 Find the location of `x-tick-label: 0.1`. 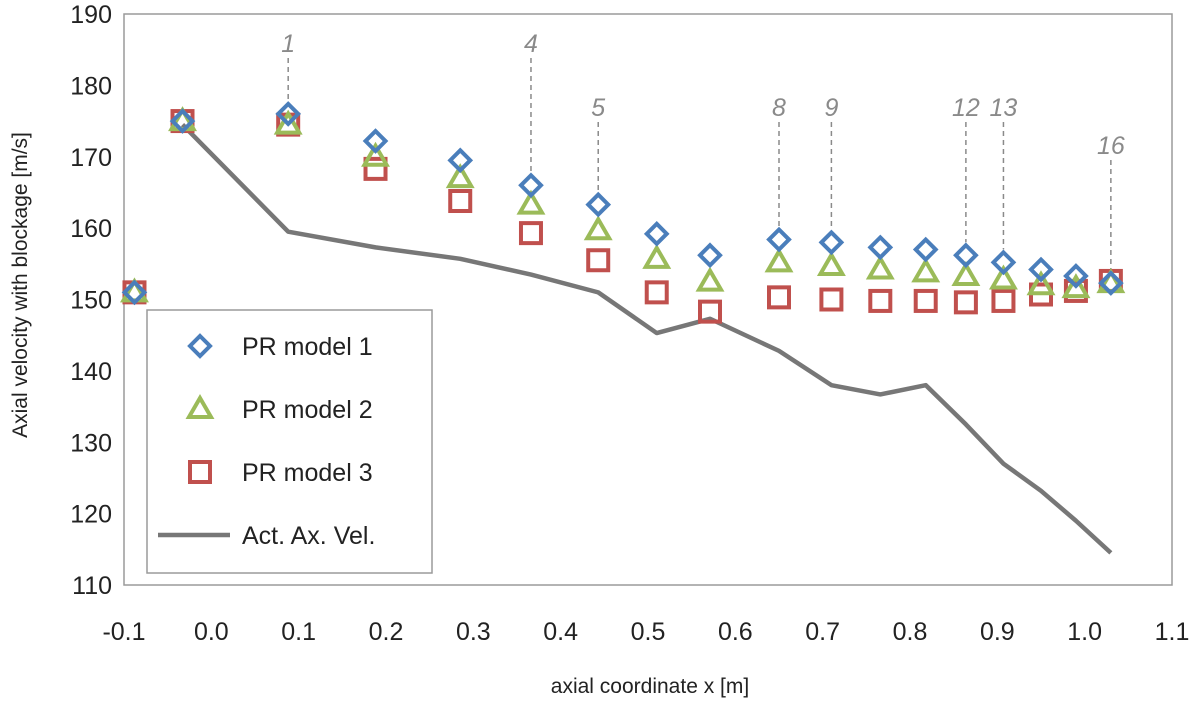

x-tick-label: 0.1 is located at coordinates (298, 632).